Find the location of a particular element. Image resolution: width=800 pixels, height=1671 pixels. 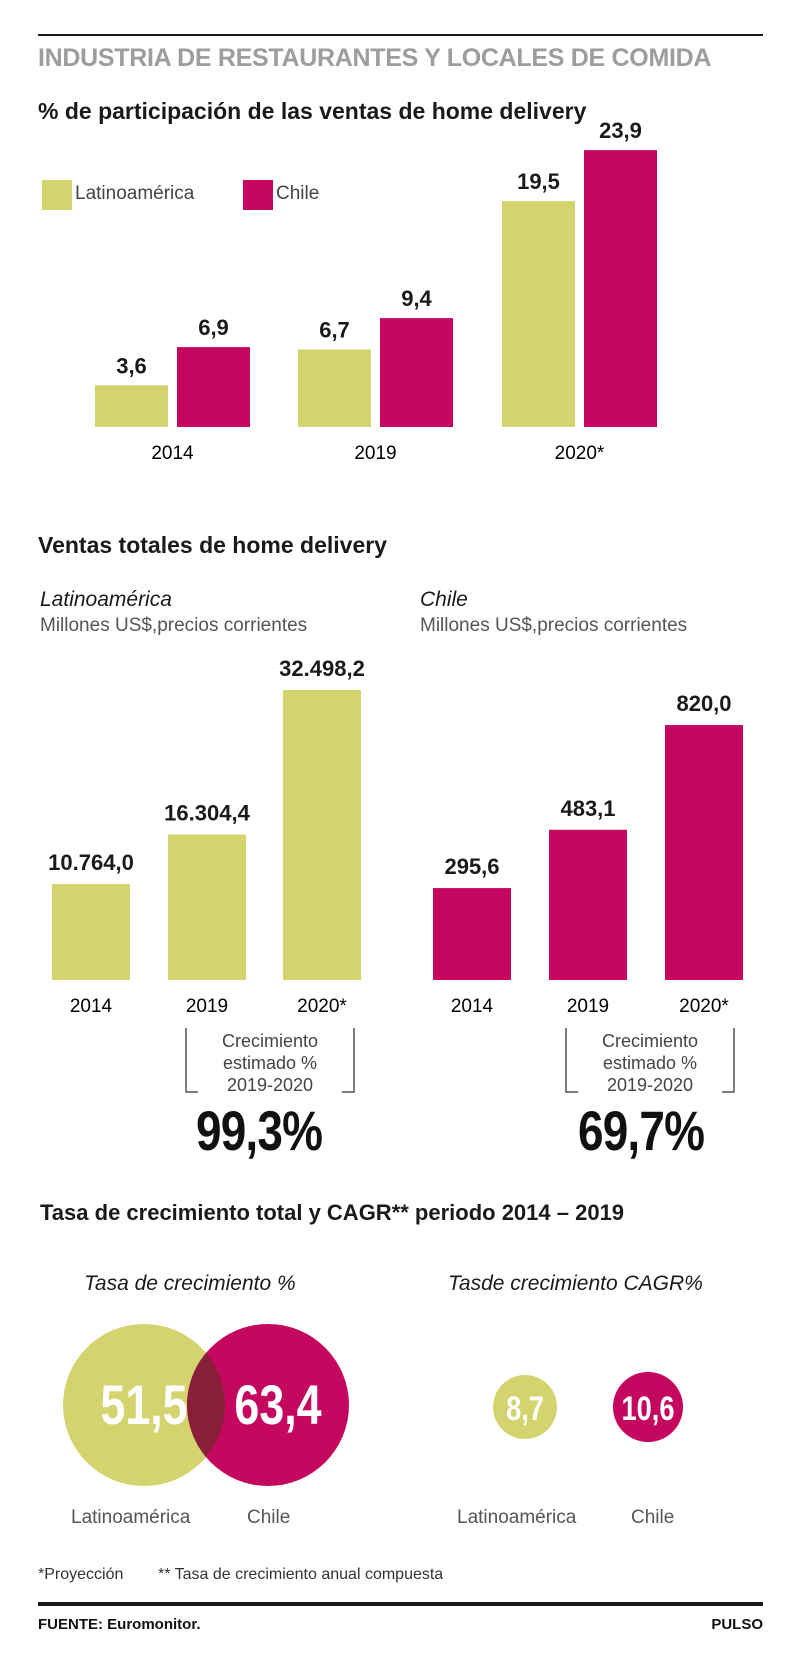

value-label-chile-2014: 295,6 is located at coordinates (471, 866).